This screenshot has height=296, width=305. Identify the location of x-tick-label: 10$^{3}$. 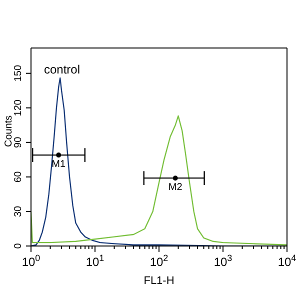
(223, 261).